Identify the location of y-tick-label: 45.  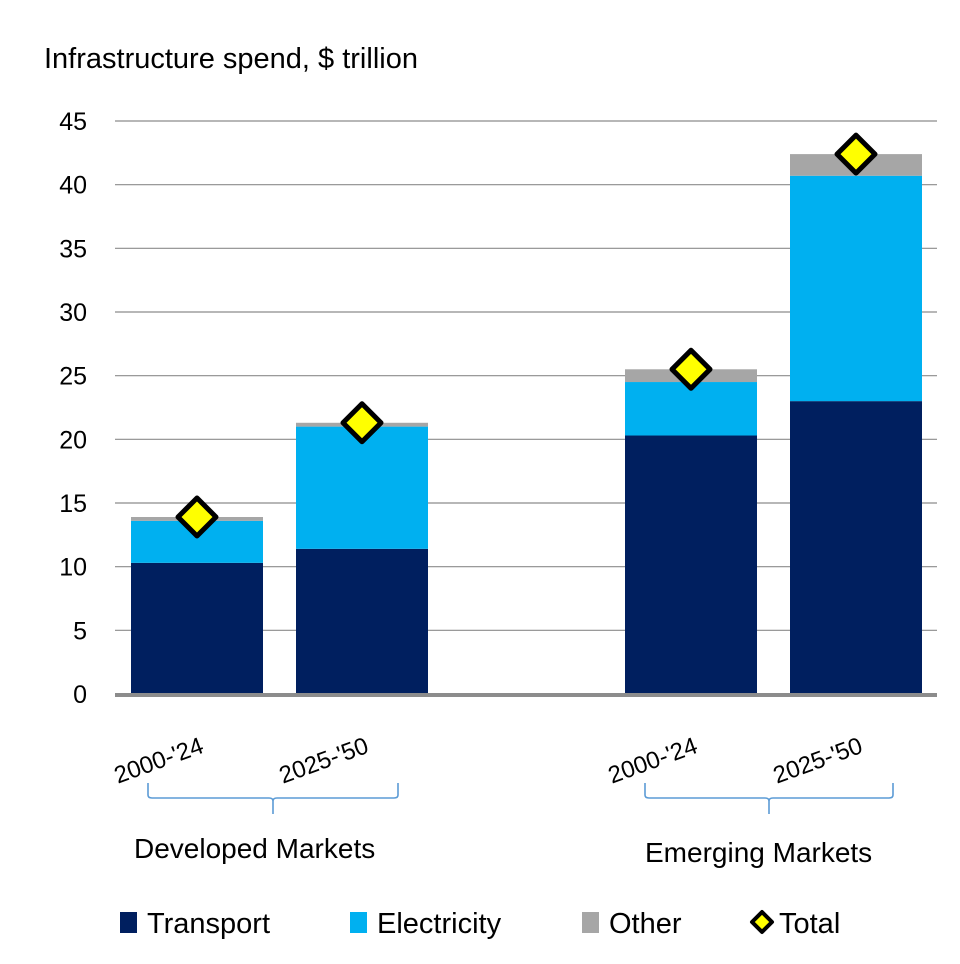
(73, 122).